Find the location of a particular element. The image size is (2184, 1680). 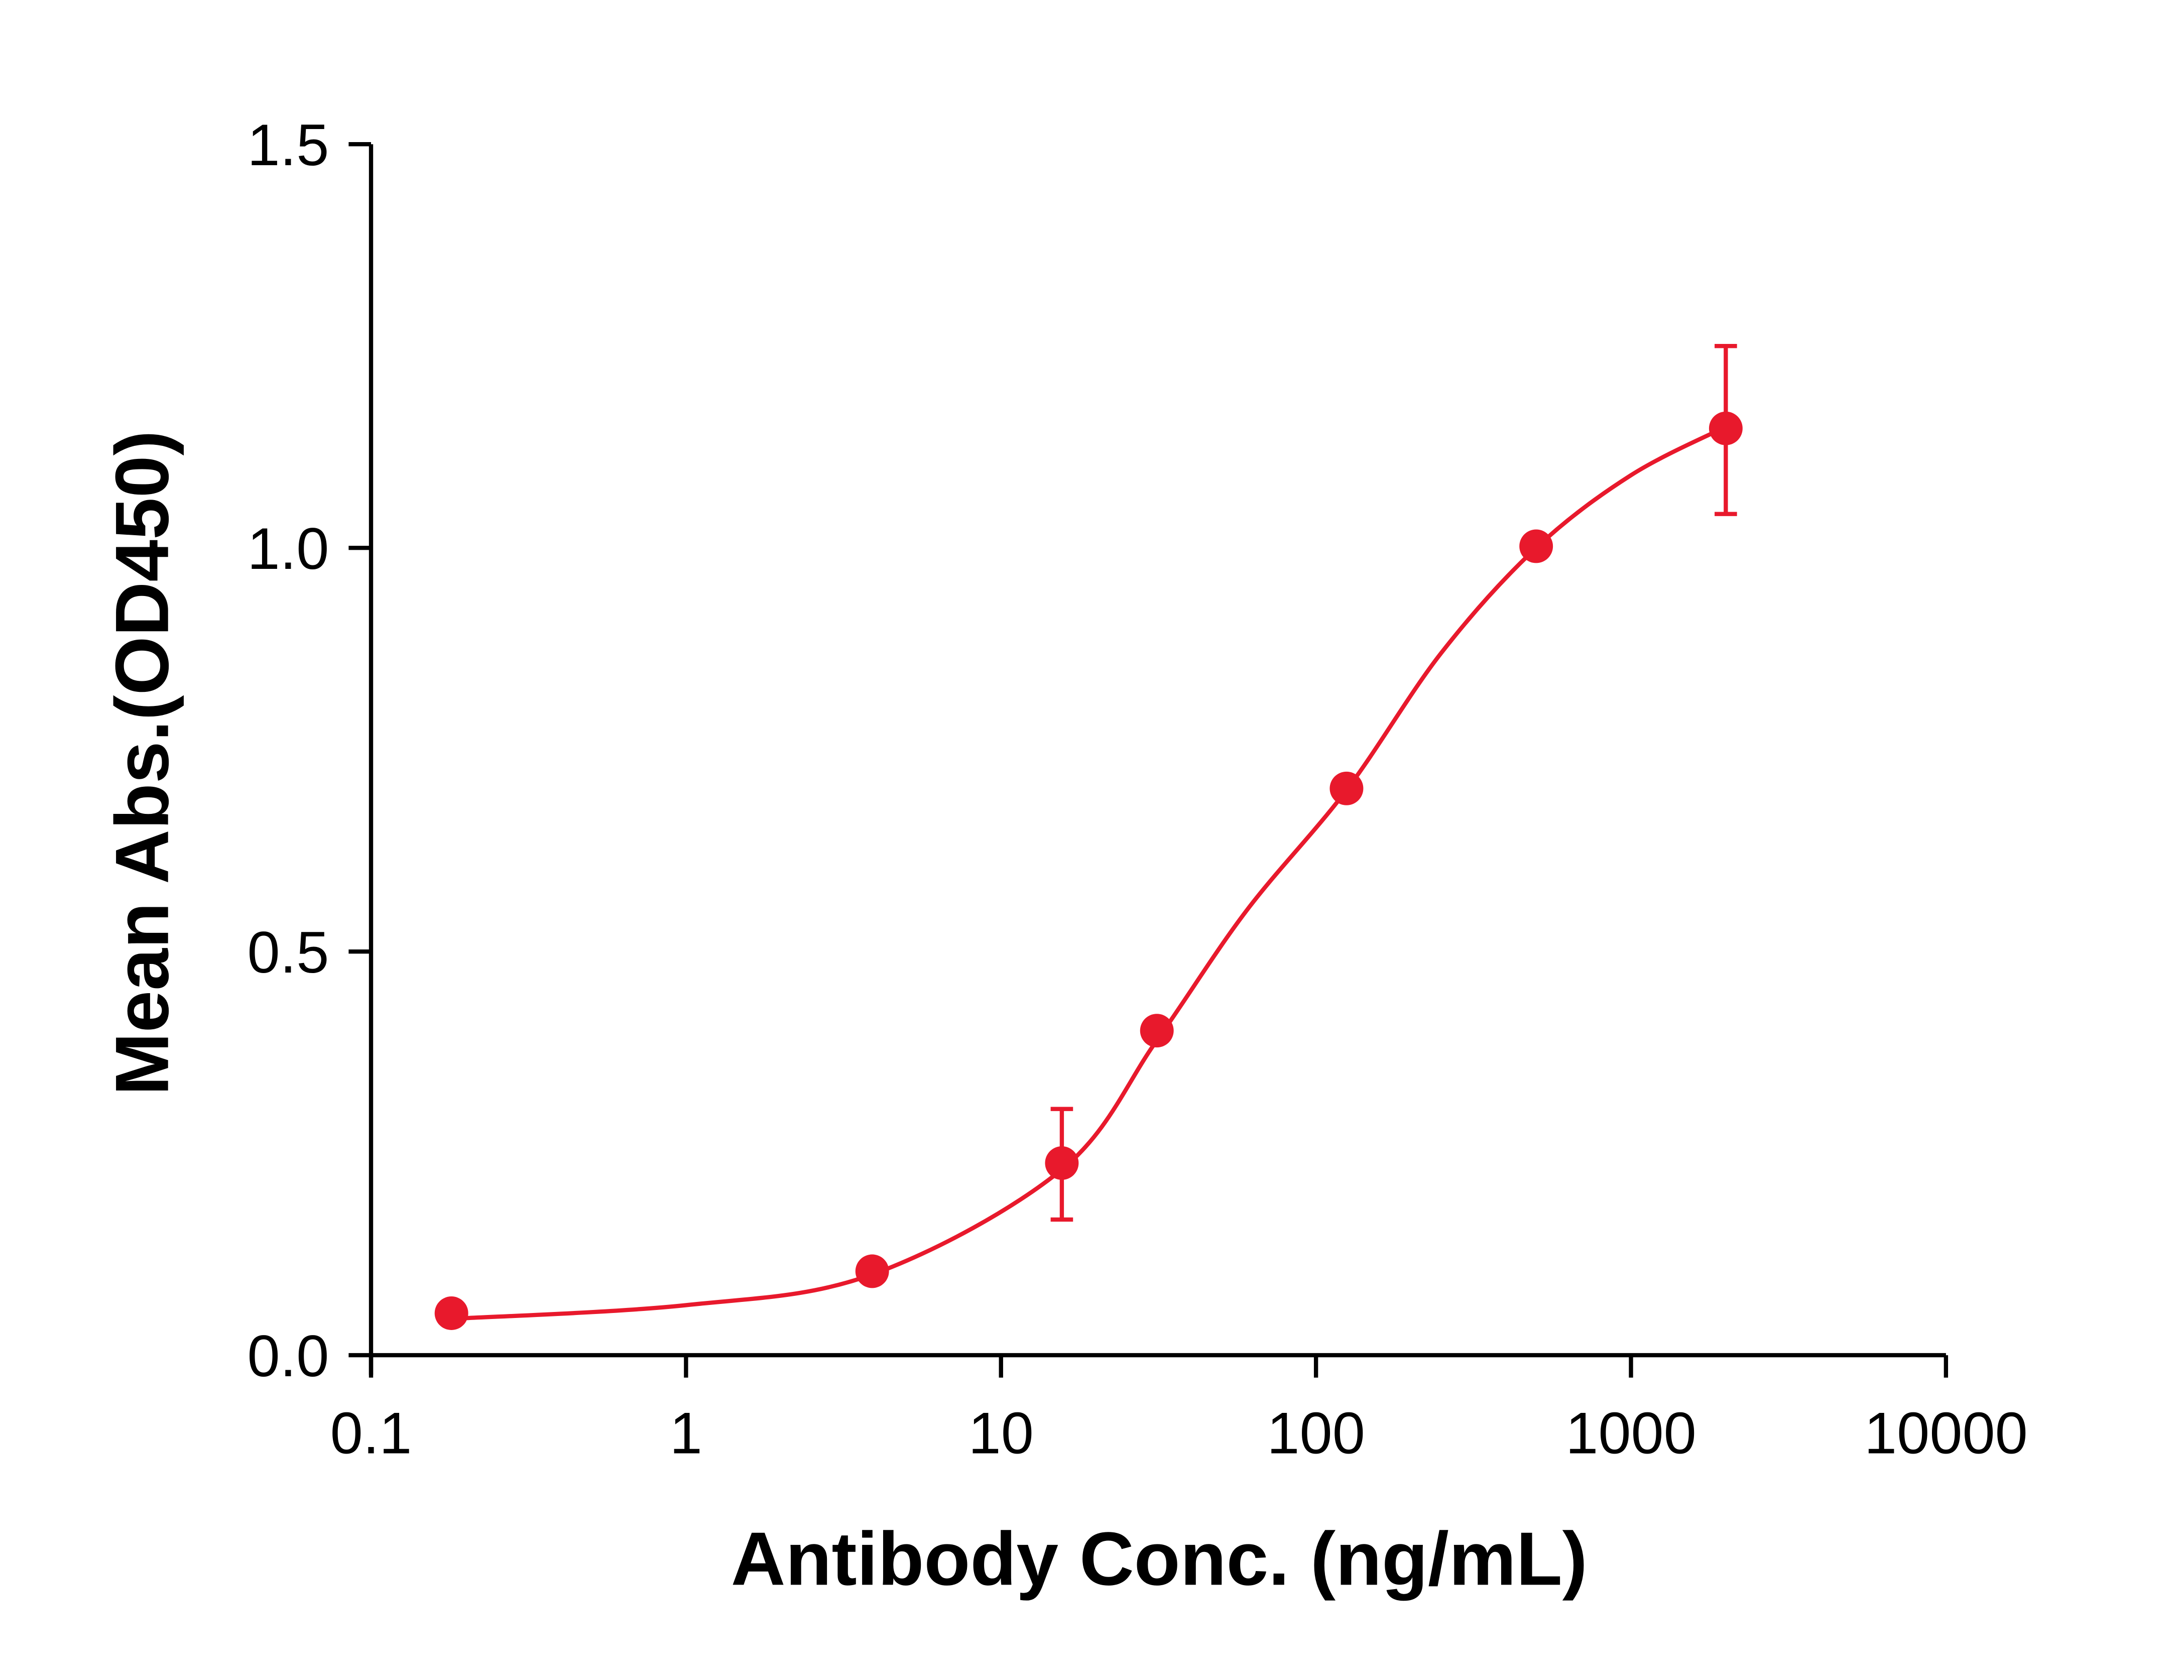

x-tick-label: 1000 is located at coordinates (1630, 1433).